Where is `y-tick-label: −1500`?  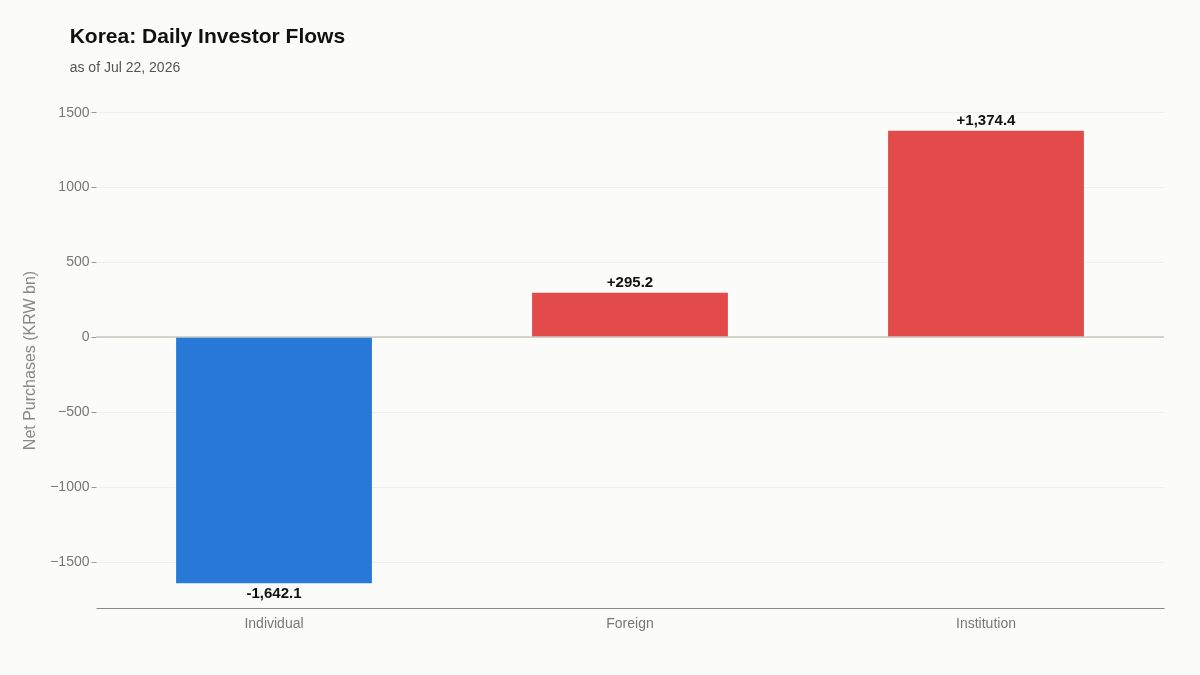
y-tick-label: −1500 is located at coordinates (70, 561).